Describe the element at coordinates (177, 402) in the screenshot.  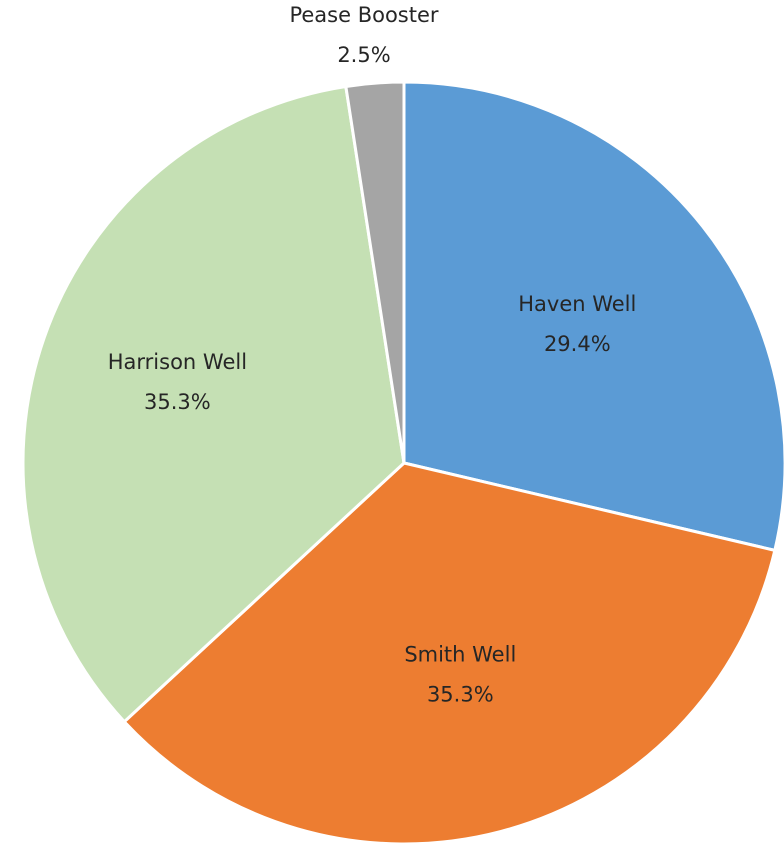
I see `slice-label-percent-harrison-well: 35.3%` at that location.